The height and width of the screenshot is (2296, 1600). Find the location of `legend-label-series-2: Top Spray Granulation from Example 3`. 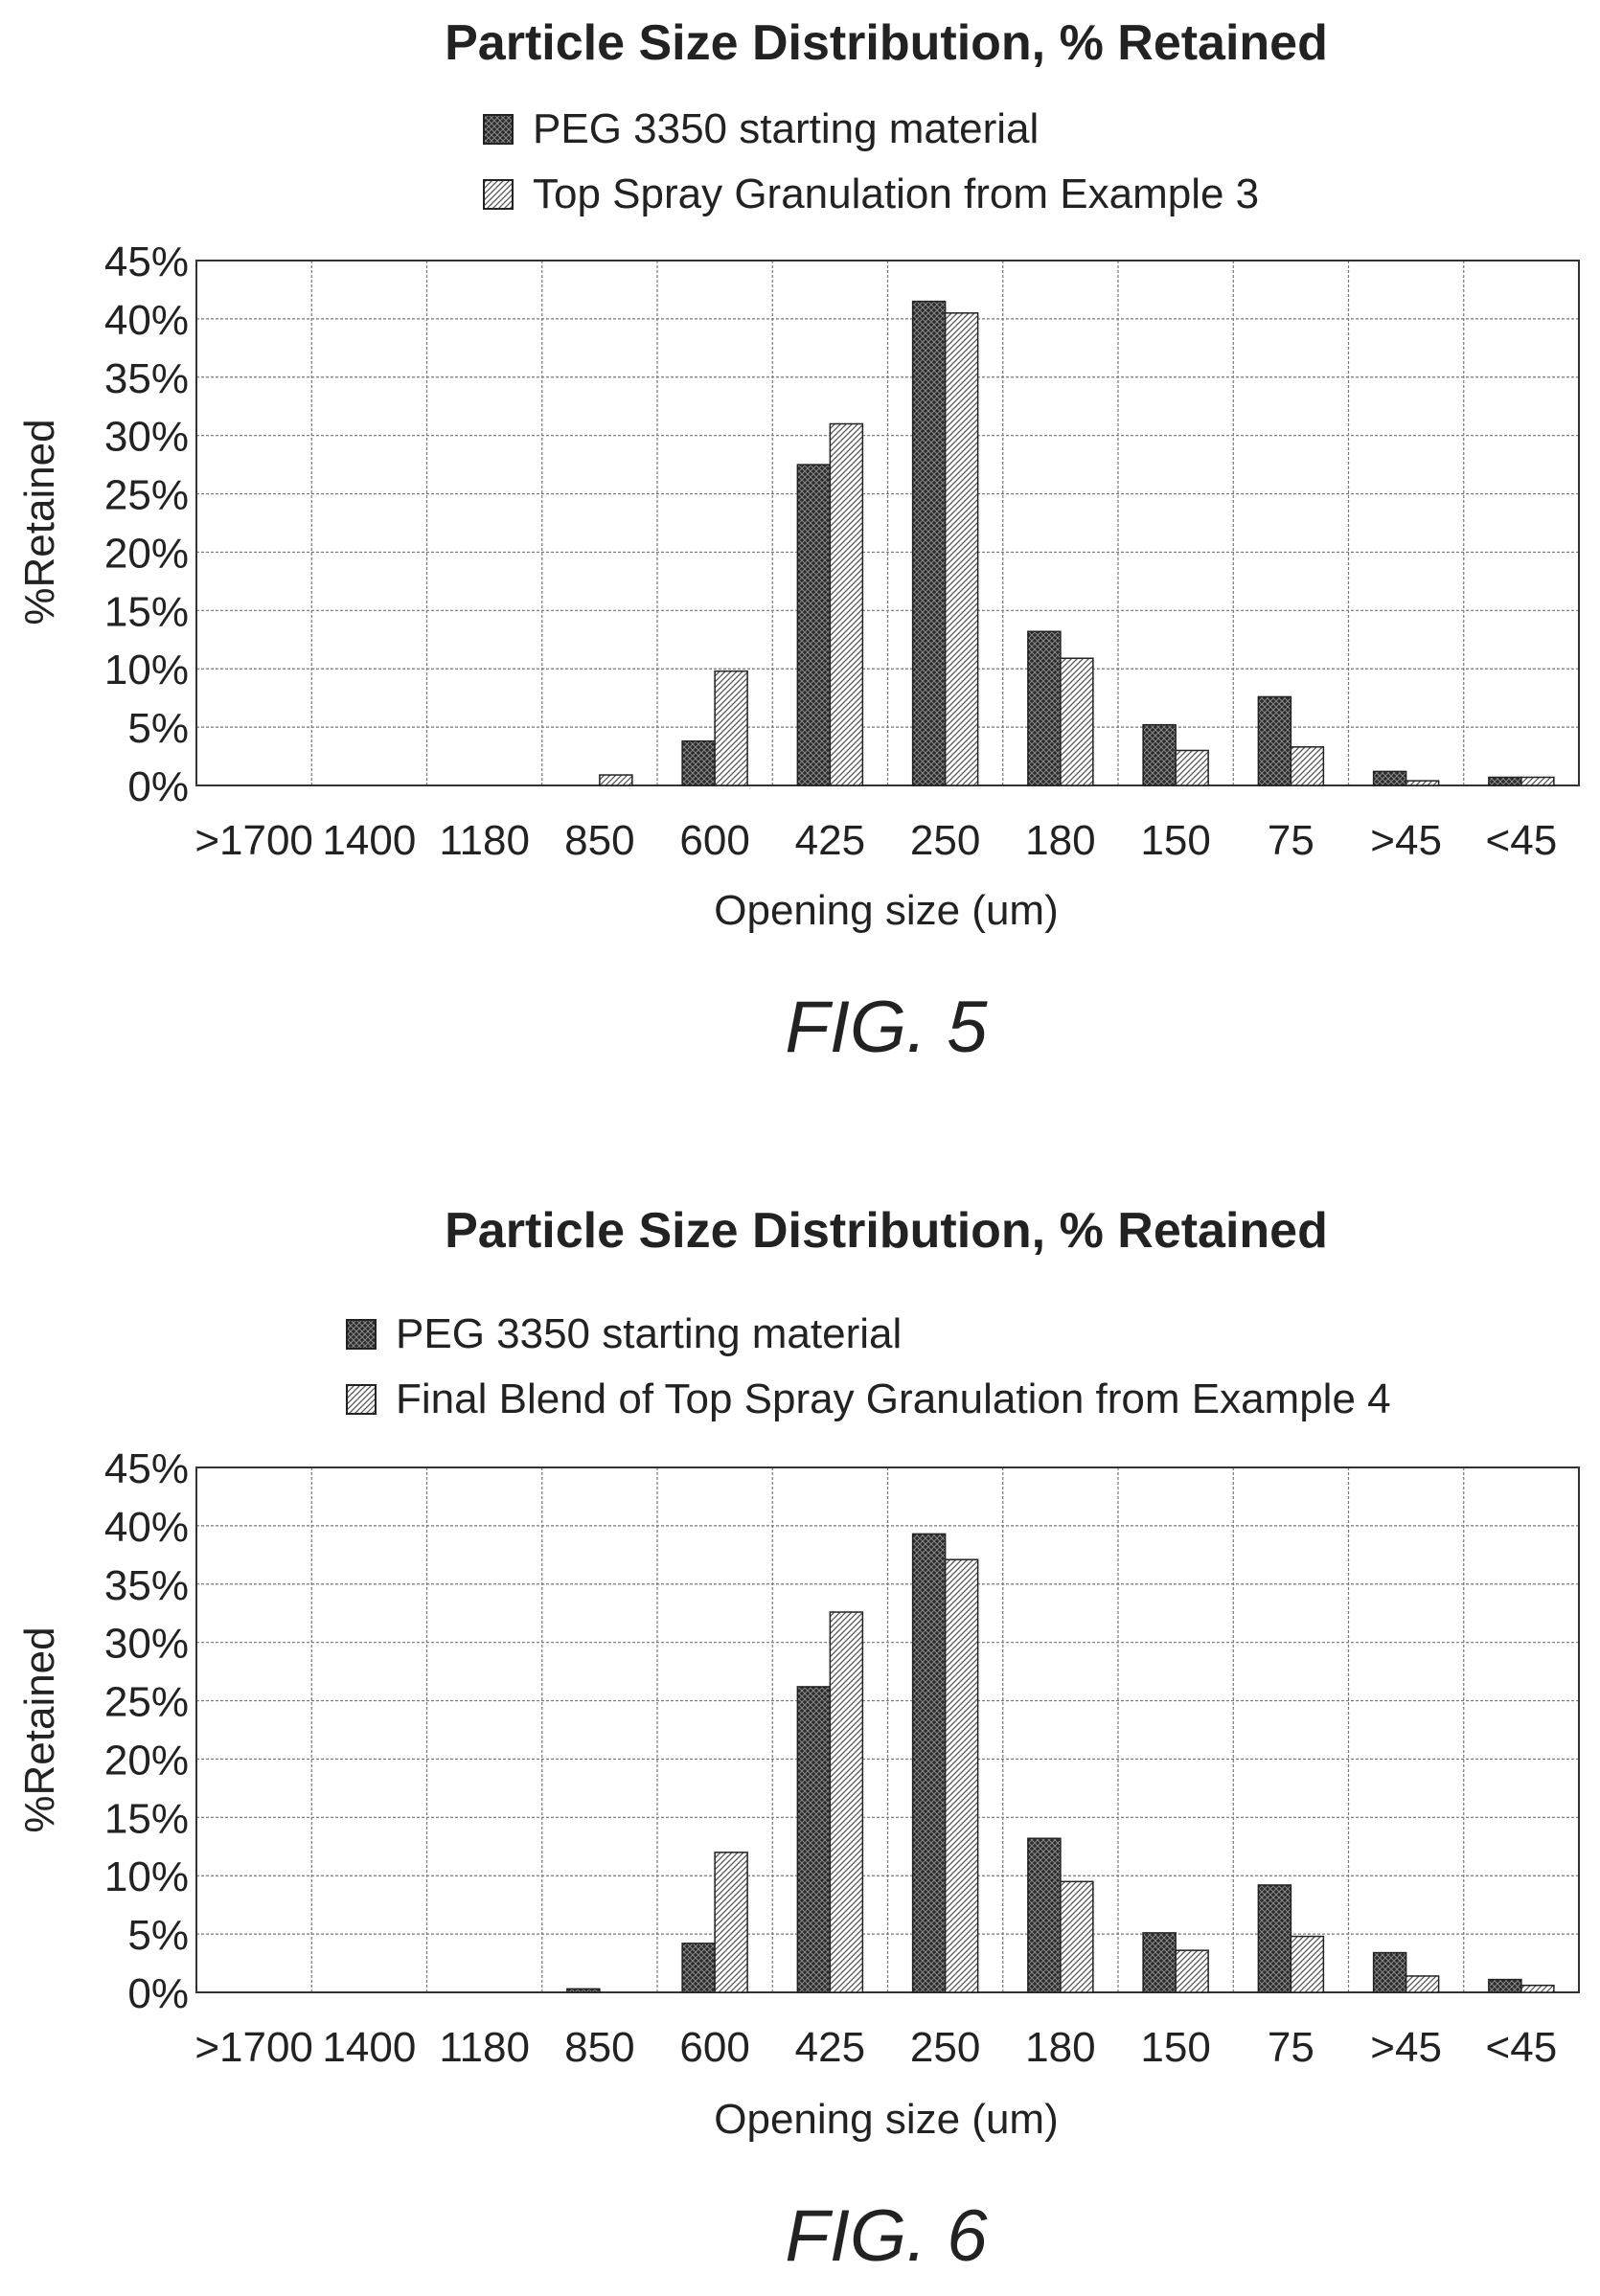

legend-label-series-2: Top Spray Granulation from Example 3 is located at coordinates (896, 193).